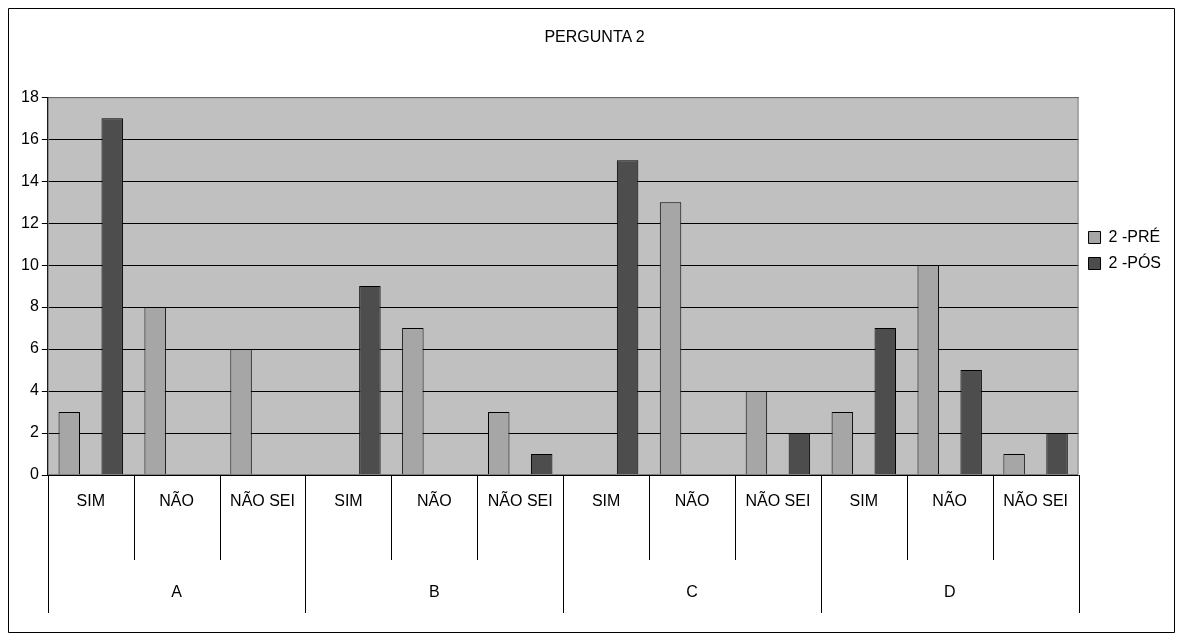  Describe the element at coordinates (34, 306) in the screenshot. I see `y-tick-label: 8` at that location.